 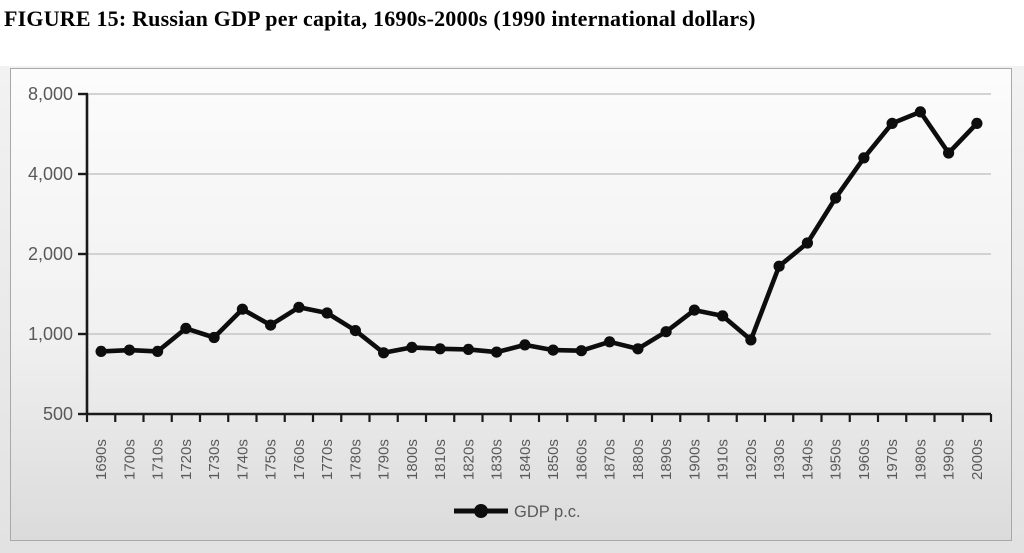 I want to click on x-axis-tick-label-1900s: 1900s, so click(x=694, y=459).